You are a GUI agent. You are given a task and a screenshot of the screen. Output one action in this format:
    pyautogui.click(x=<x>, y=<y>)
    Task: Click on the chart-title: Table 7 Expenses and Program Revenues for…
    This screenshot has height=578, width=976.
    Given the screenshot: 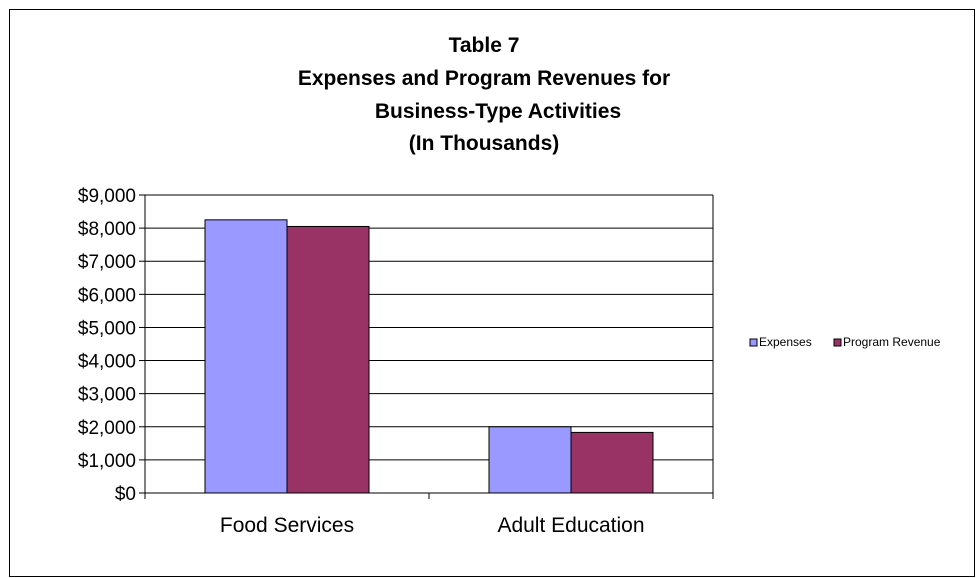 What is the action you would take?
    pyautogui.click(x=484, y=94)
    